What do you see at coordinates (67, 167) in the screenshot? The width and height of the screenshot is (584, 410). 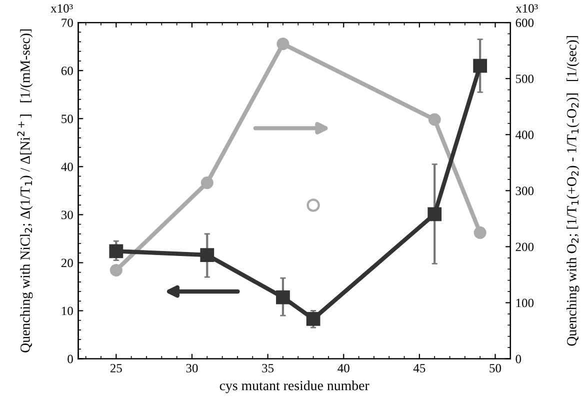 I see `y-tick-label: 40` at bounding box center [67, 167].